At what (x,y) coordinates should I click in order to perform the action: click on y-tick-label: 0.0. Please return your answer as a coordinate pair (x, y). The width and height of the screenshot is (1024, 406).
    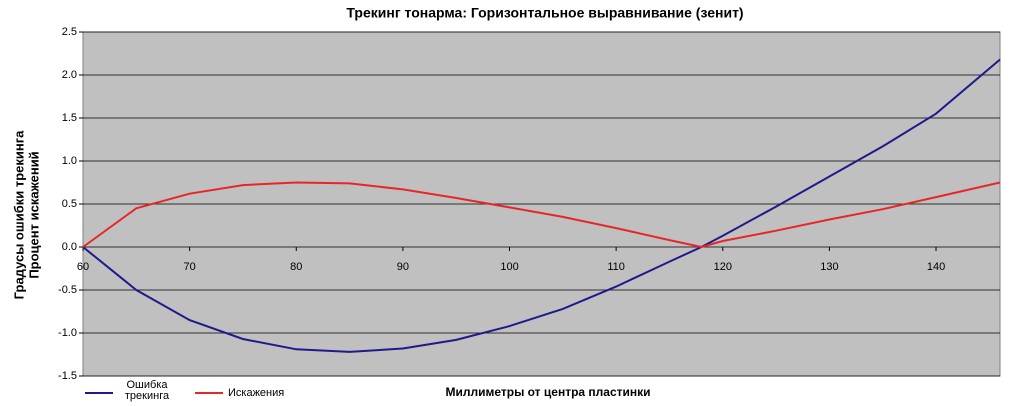
    Looking at the image, I should click on (69, 247).